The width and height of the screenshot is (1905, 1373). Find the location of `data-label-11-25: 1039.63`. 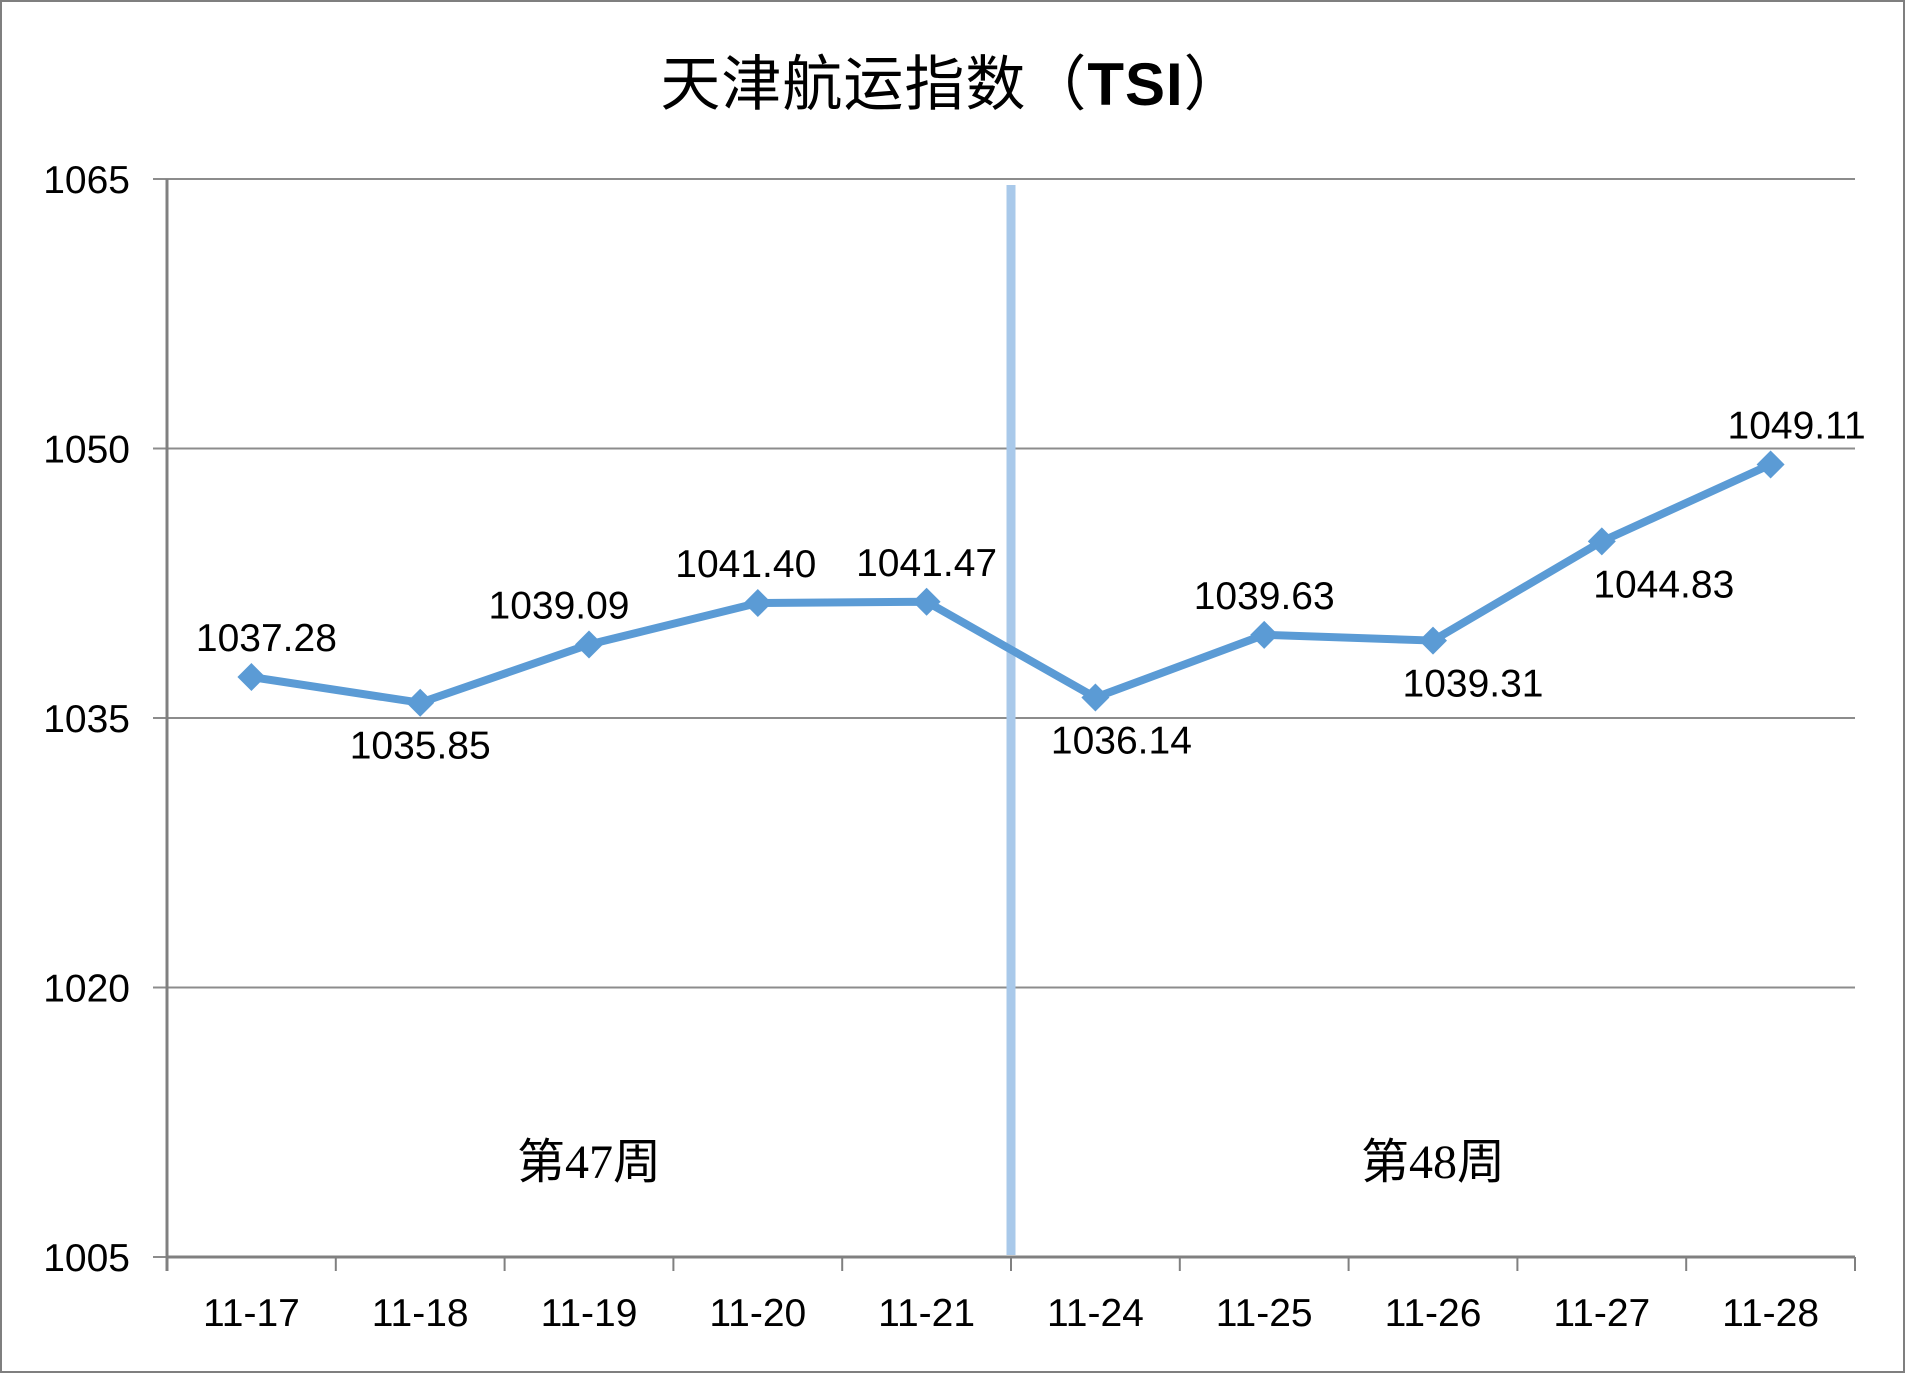

data-label-11-25: 1039.63 is located at coordinates (1264, 596).